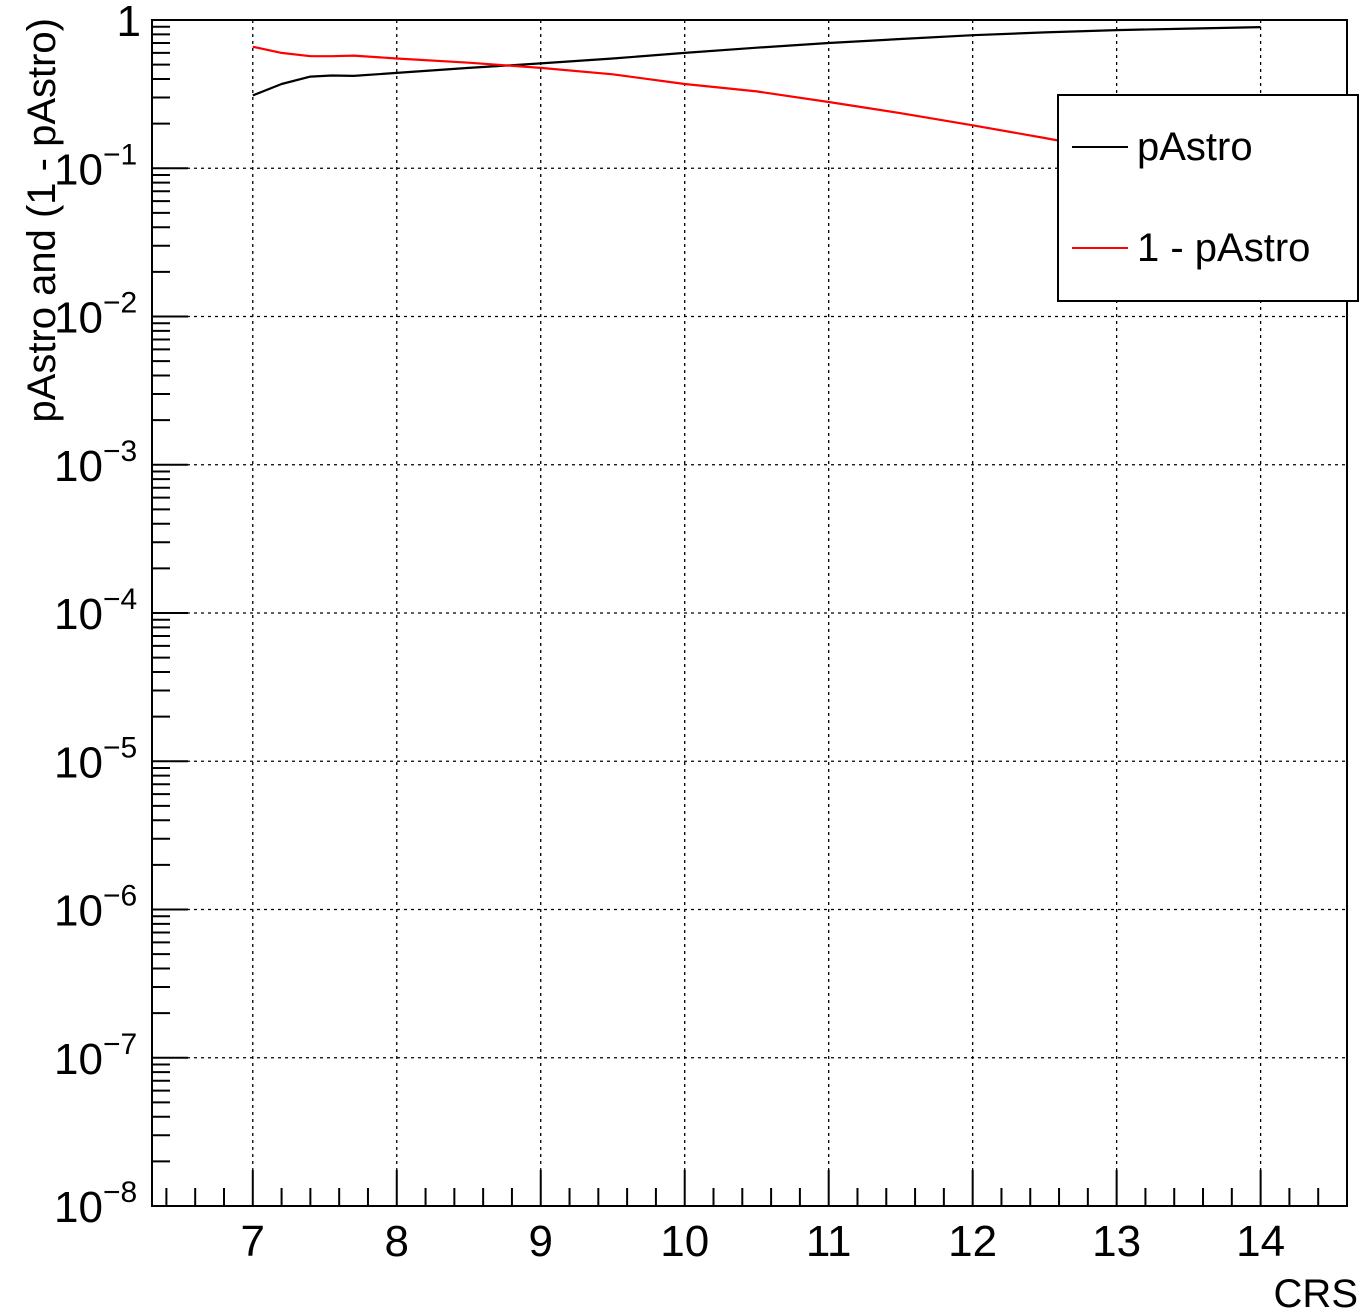  Describe the element at coordinates (95, 1056) in the screenshot. I see `y-tick-label-1: 10⁻⁷` at that location.